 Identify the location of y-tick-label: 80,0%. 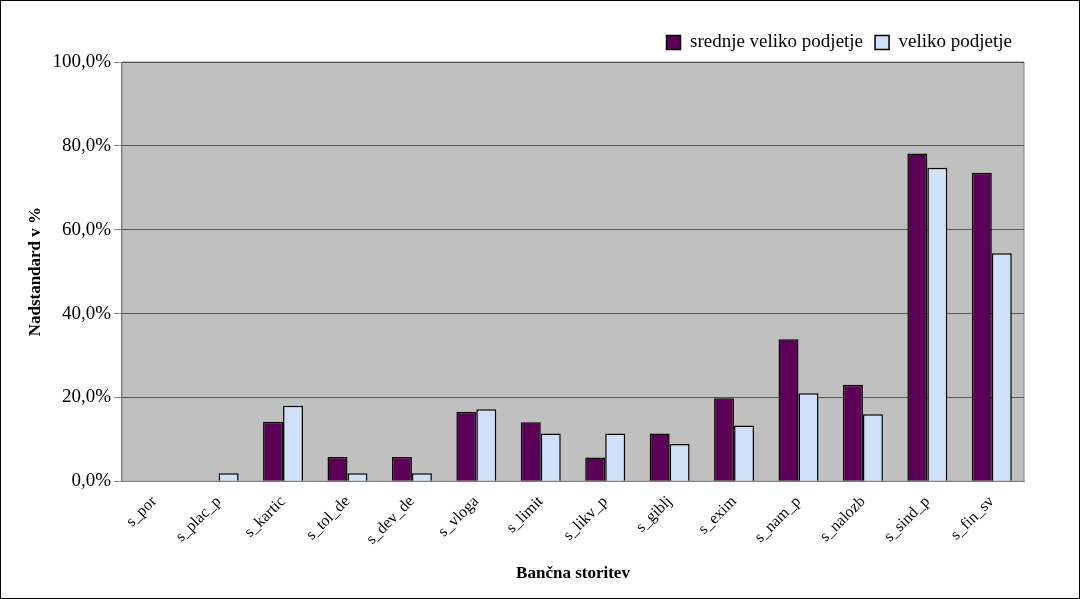
(86, 144).